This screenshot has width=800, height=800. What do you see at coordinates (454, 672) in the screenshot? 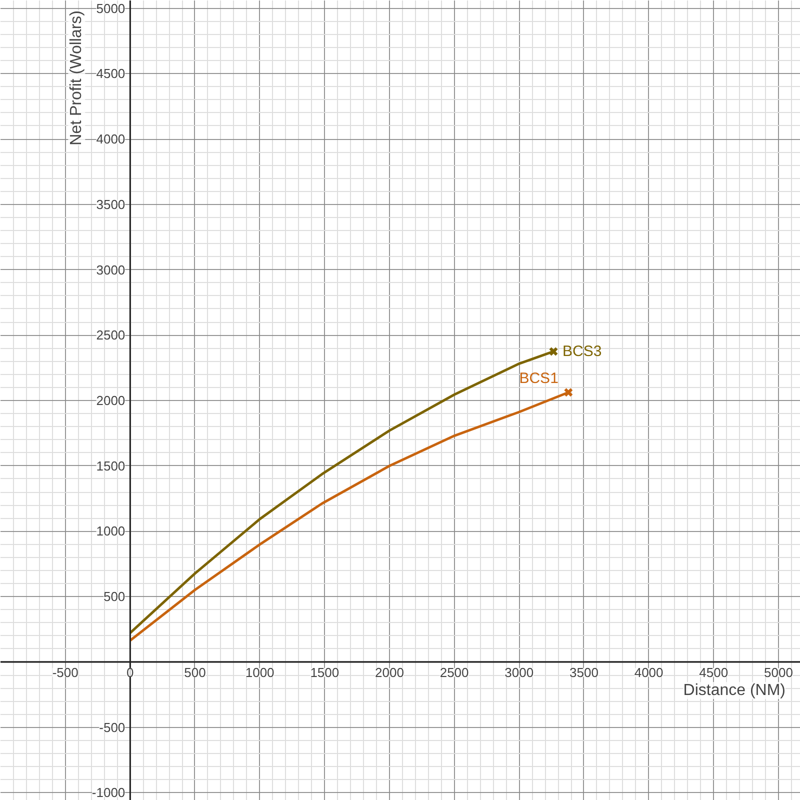
I see `x-tick-label: 2500` at bounding box center [454, 672].